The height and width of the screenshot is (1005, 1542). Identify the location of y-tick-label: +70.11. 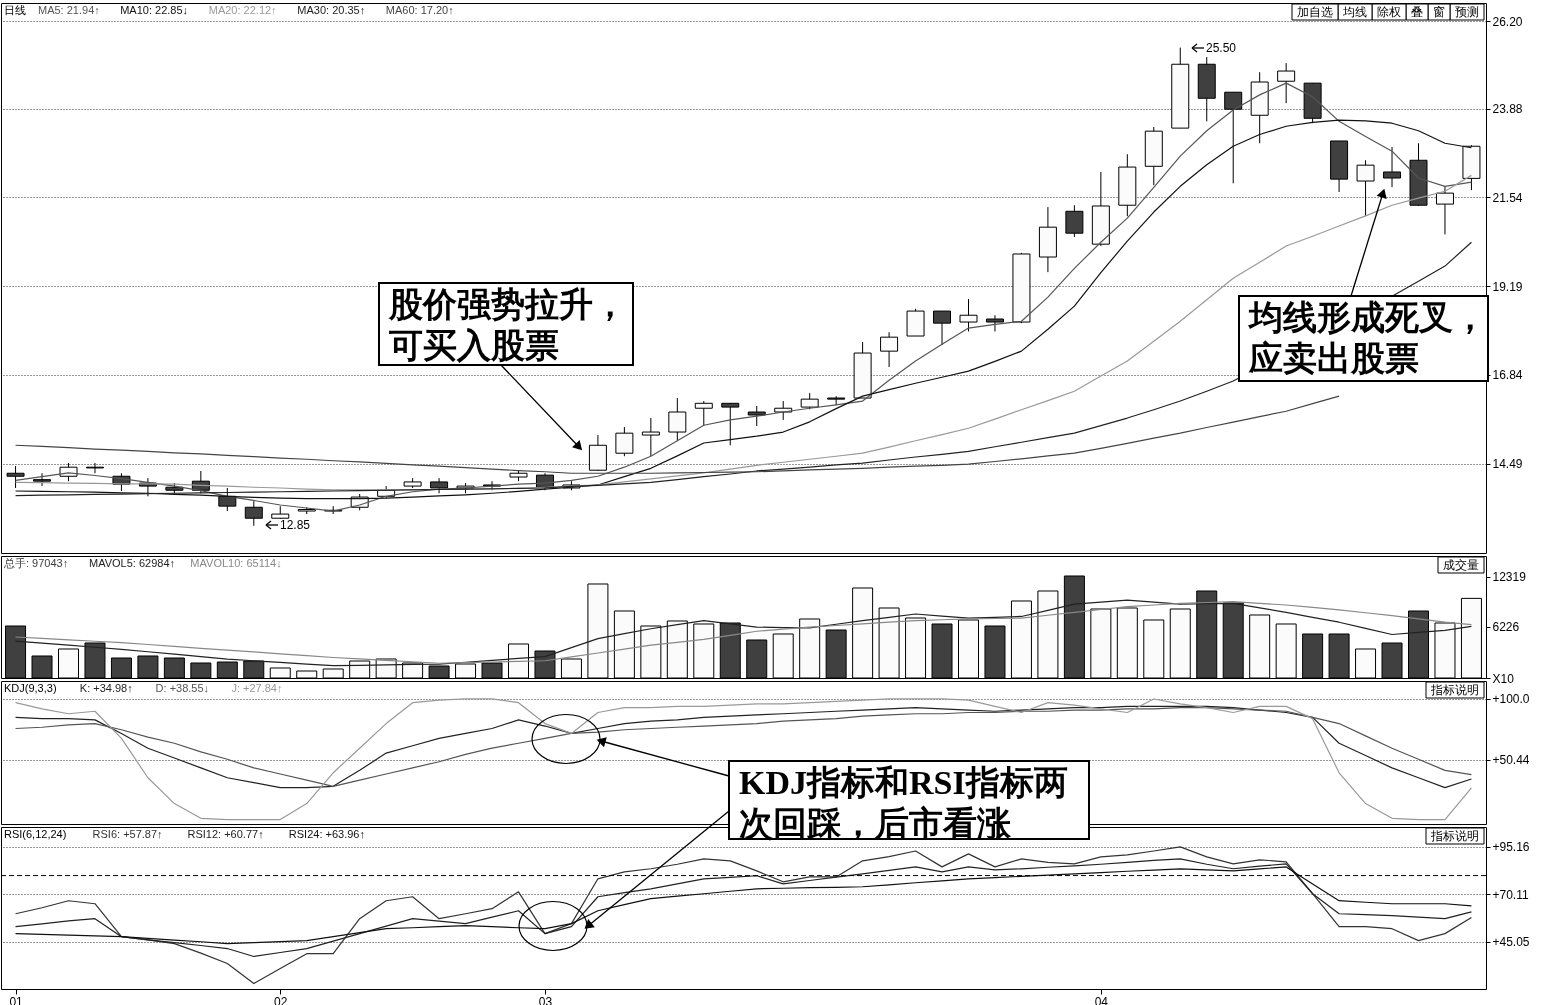
(1510, 894).